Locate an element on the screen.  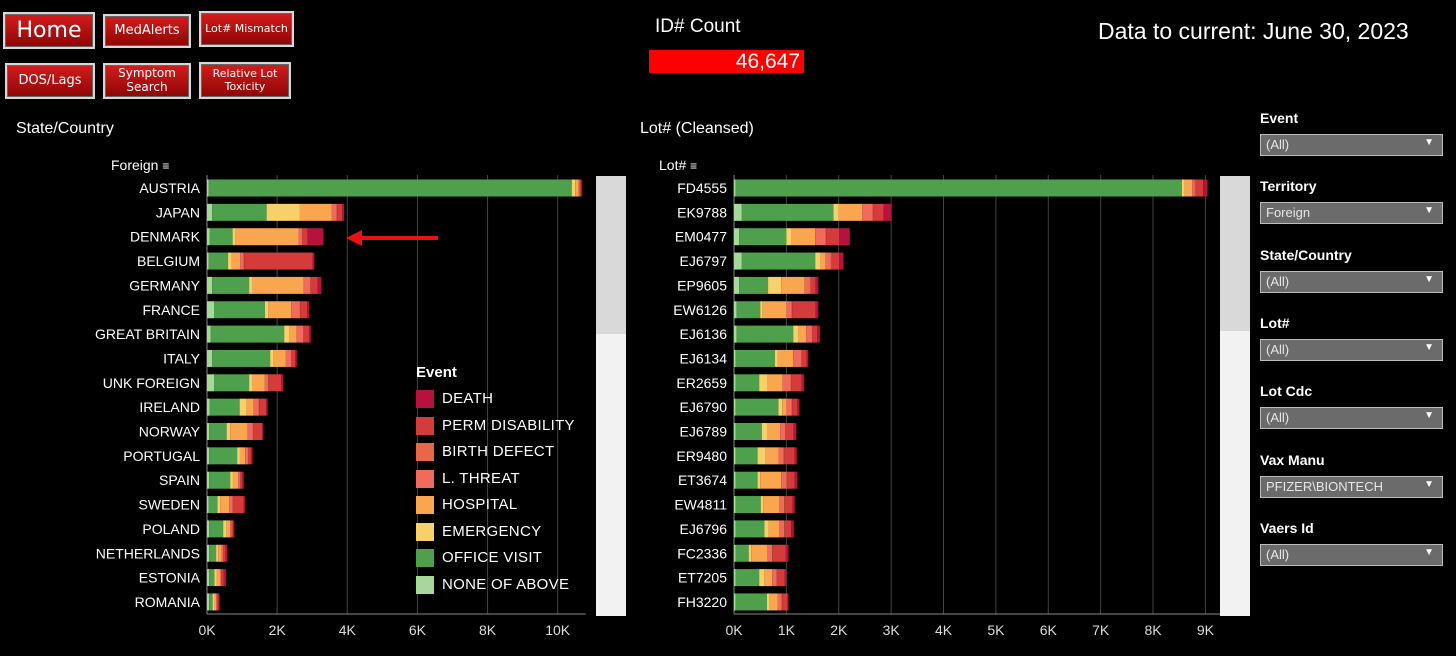
right-chart-scrollbar is located at coordinates (1235, 396).